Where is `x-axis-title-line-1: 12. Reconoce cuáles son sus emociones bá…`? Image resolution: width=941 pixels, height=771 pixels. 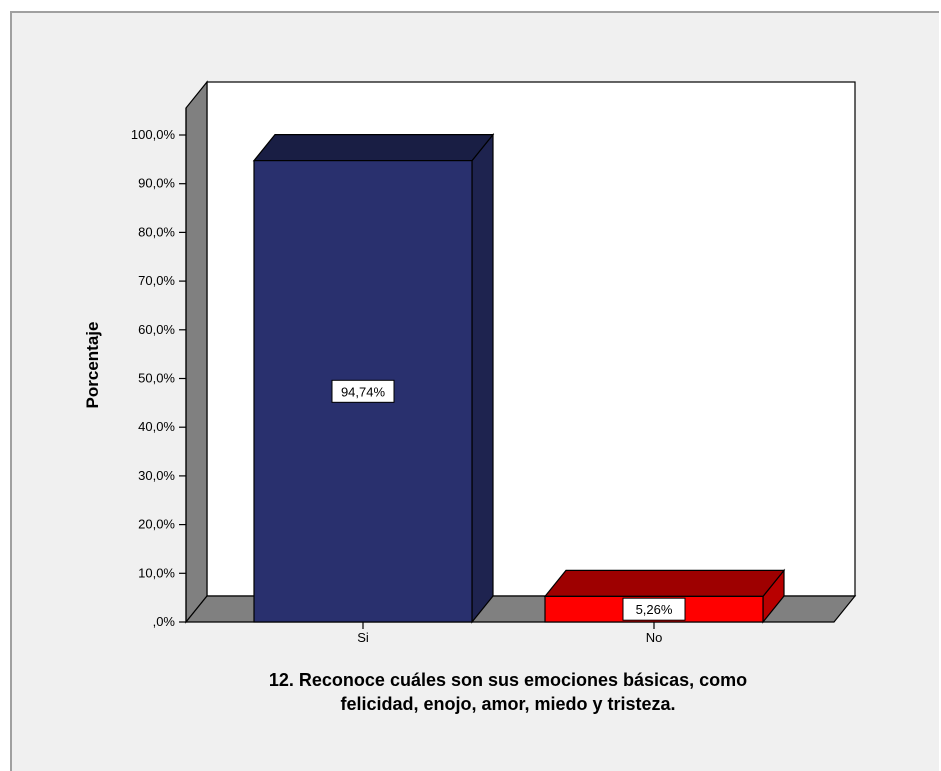
x-axis-title-line-1: 12. Reconoce cuáles son sus emociones bá… is located at coordinates (508, 680).